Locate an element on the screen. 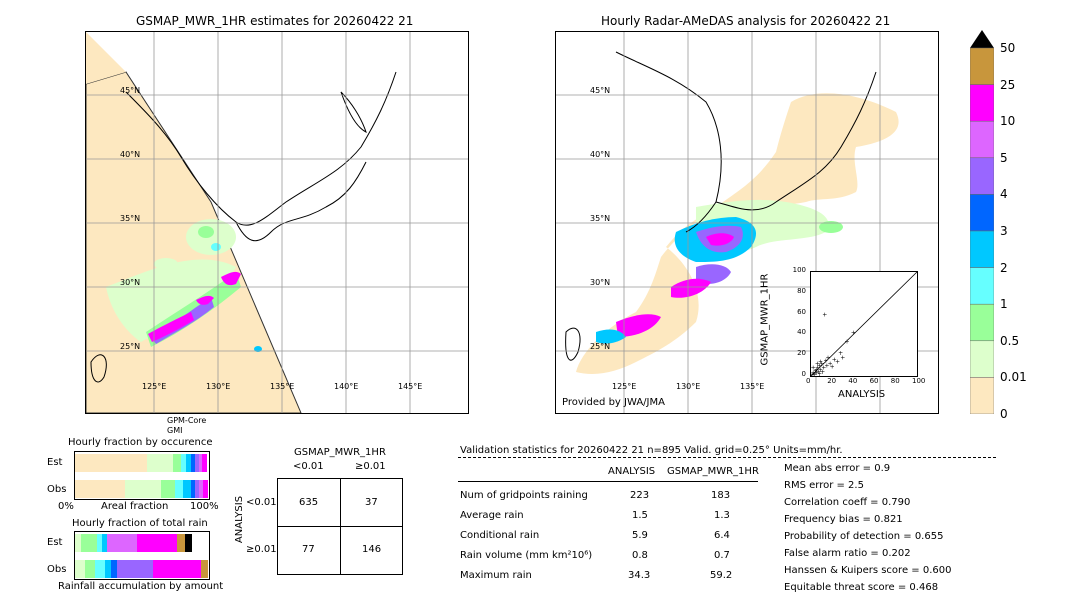  score-pod: Probability of detection = 0.655 is located at coordinates (864, 536).